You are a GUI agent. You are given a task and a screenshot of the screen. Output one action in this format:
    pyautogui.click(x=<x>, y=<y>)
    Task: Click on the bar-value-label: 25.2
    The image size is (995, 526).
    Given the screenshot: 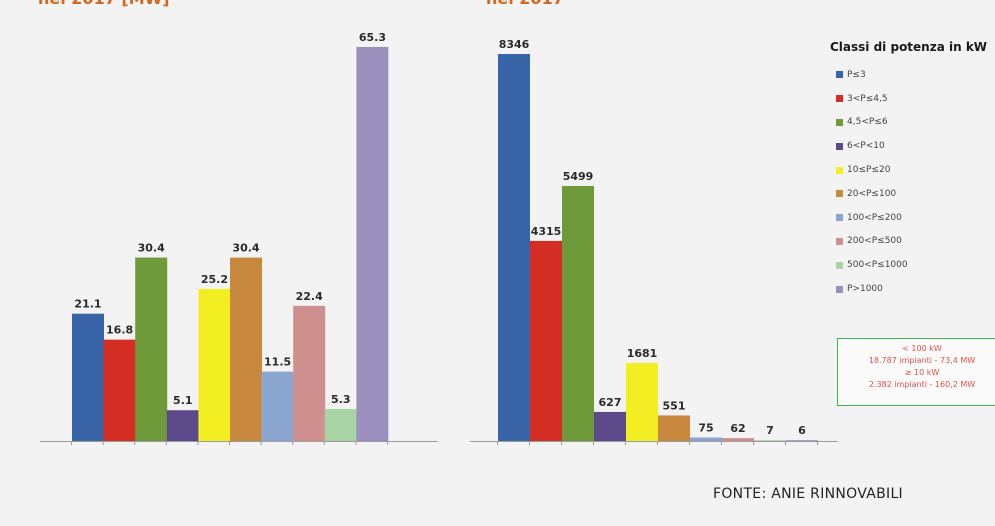 What is the action you would take?
    pyautogui.click(x=214, y=279)
    